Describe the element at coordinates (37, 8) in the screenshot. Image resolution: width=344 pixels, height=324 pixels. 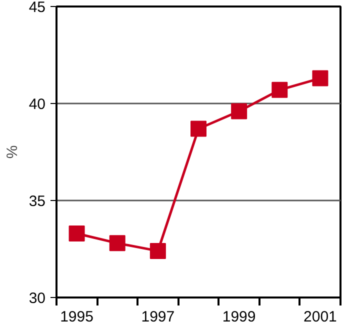
I see `y-tick-label: 45` at that location.